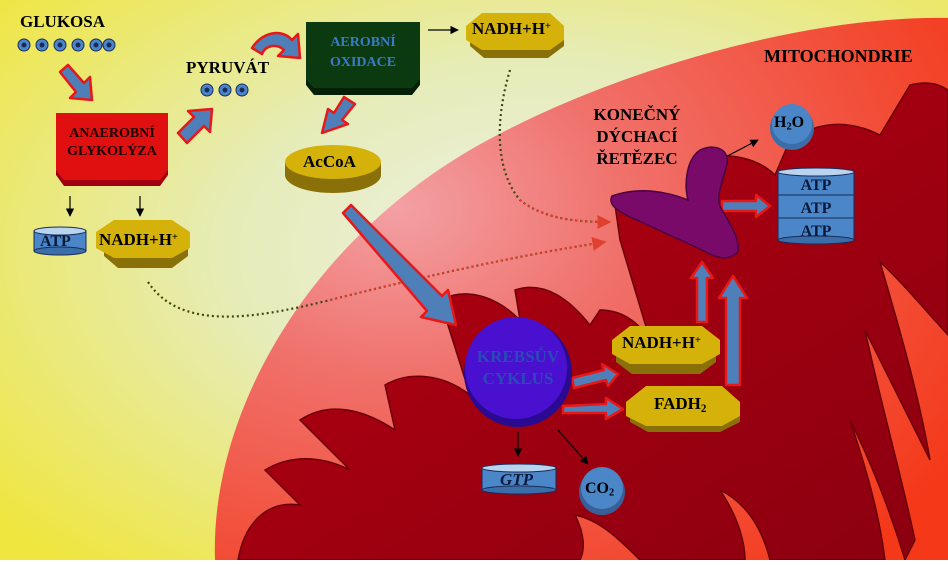 Image resolution: width=948 pixels, height=565 pixels. Describe the element at coordinates (63, 21) in the screenshot. I see `glukosa-label: GLUKOSA` at that location.